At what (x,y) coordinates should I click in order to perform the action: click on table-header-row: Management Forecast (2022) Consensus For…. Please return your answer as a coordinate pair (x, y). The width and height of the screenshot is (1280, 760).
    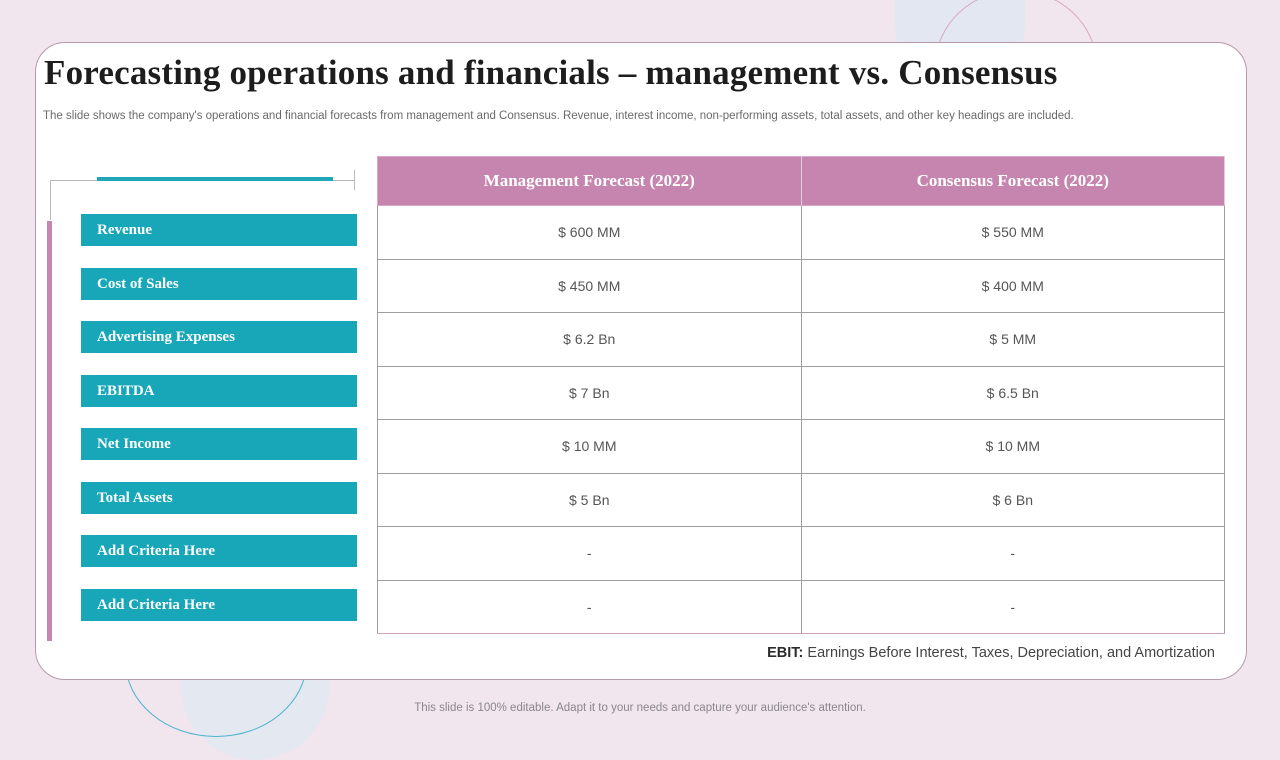
    Looking at the image, I should click on (801, 181).